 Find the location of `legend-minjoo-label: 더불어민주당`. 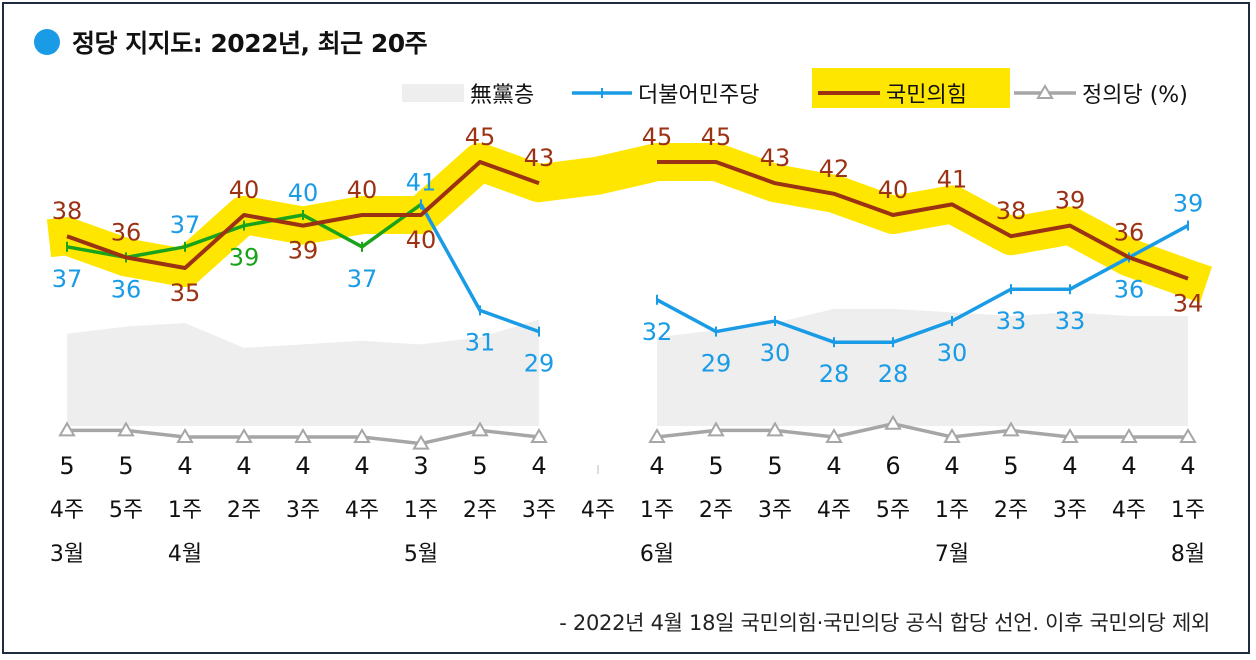

legend-minjoo-label: 더불어민주당 is located at coordinates (698, 95).